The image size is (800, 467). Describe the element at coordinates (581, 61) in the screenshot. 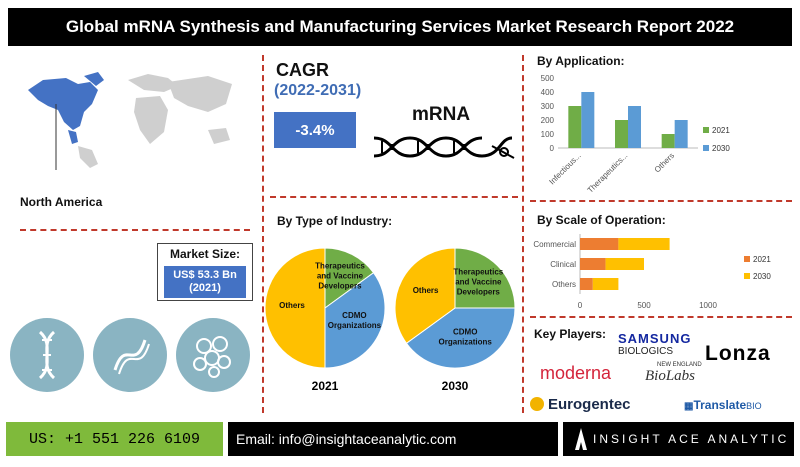

I see `by-application-title: By Application:` at that location.